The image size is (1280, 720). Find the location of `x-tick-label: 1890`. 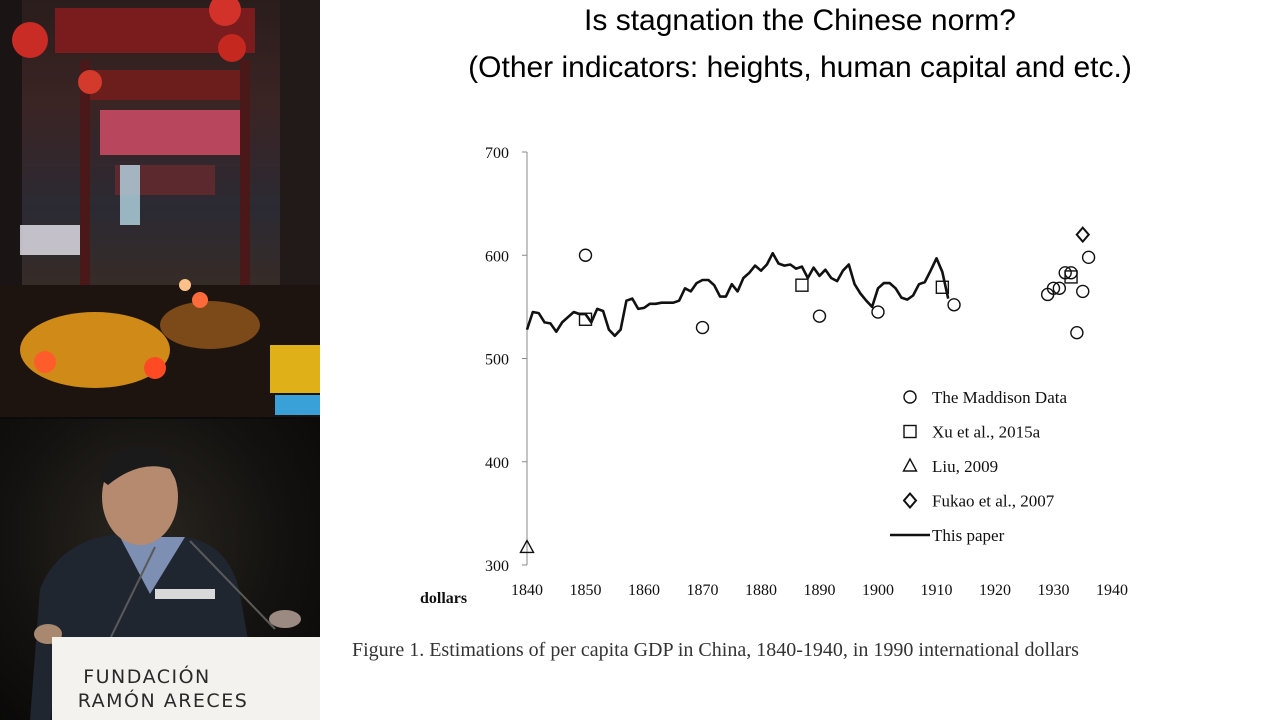

x-tick-label: 1890 is located at coordinates (820, 590).